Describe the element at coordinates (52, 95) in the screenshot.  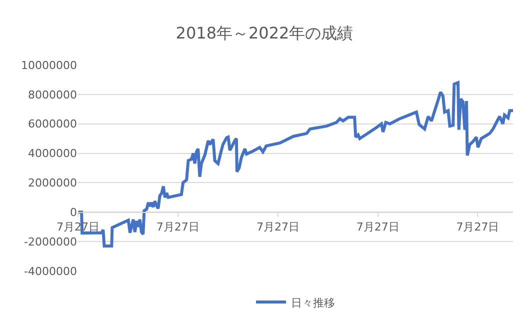
I see `y-tick-label: 8000000` at that location.